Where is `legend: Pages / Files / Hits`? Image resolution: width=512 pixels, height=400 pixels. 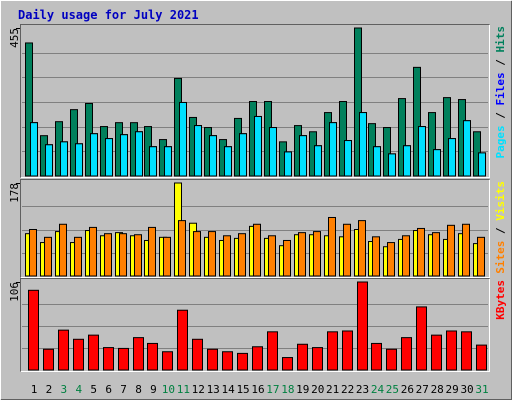 legend: Pages / Files / Hits is located at coordinates (500, 92).